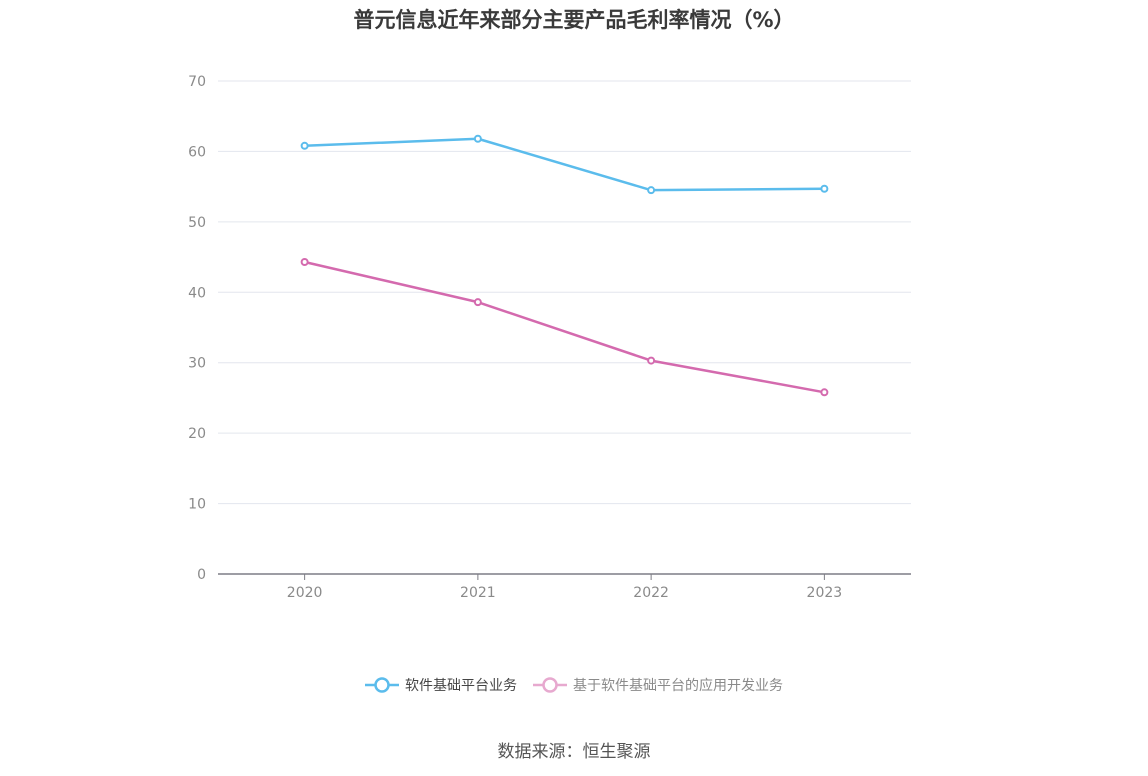 The width and height of the screenshot is (1148, 776). I want to click on x-tick-label: 2021, so click(478, 593).